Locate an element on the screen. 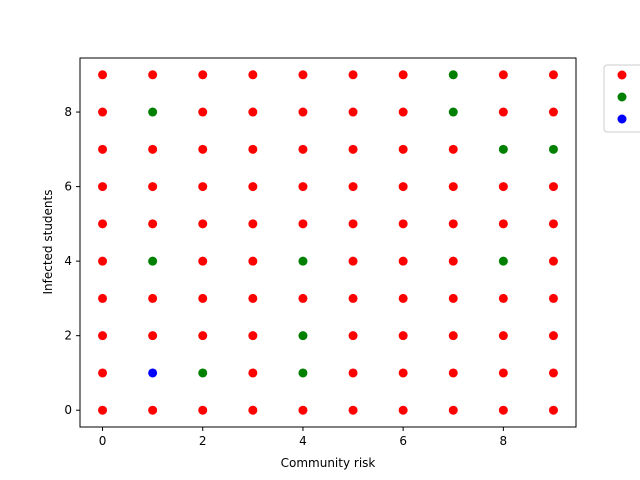 This screenshot has width=640, height=480. x-axis-label: Community risk is located at coordinates (328, 463).